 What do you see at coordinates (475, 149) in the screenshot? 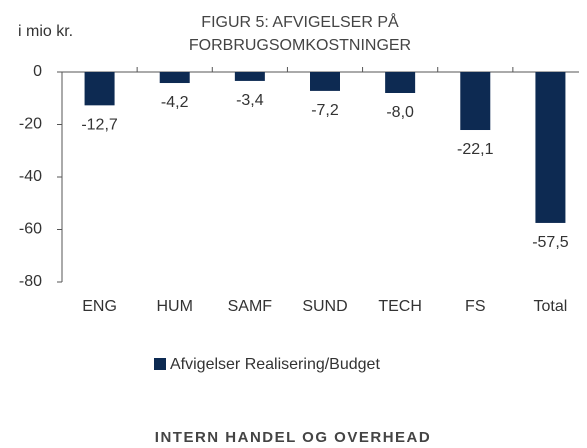
I see `data-label: -22,1` at bounding box center [475, 149].